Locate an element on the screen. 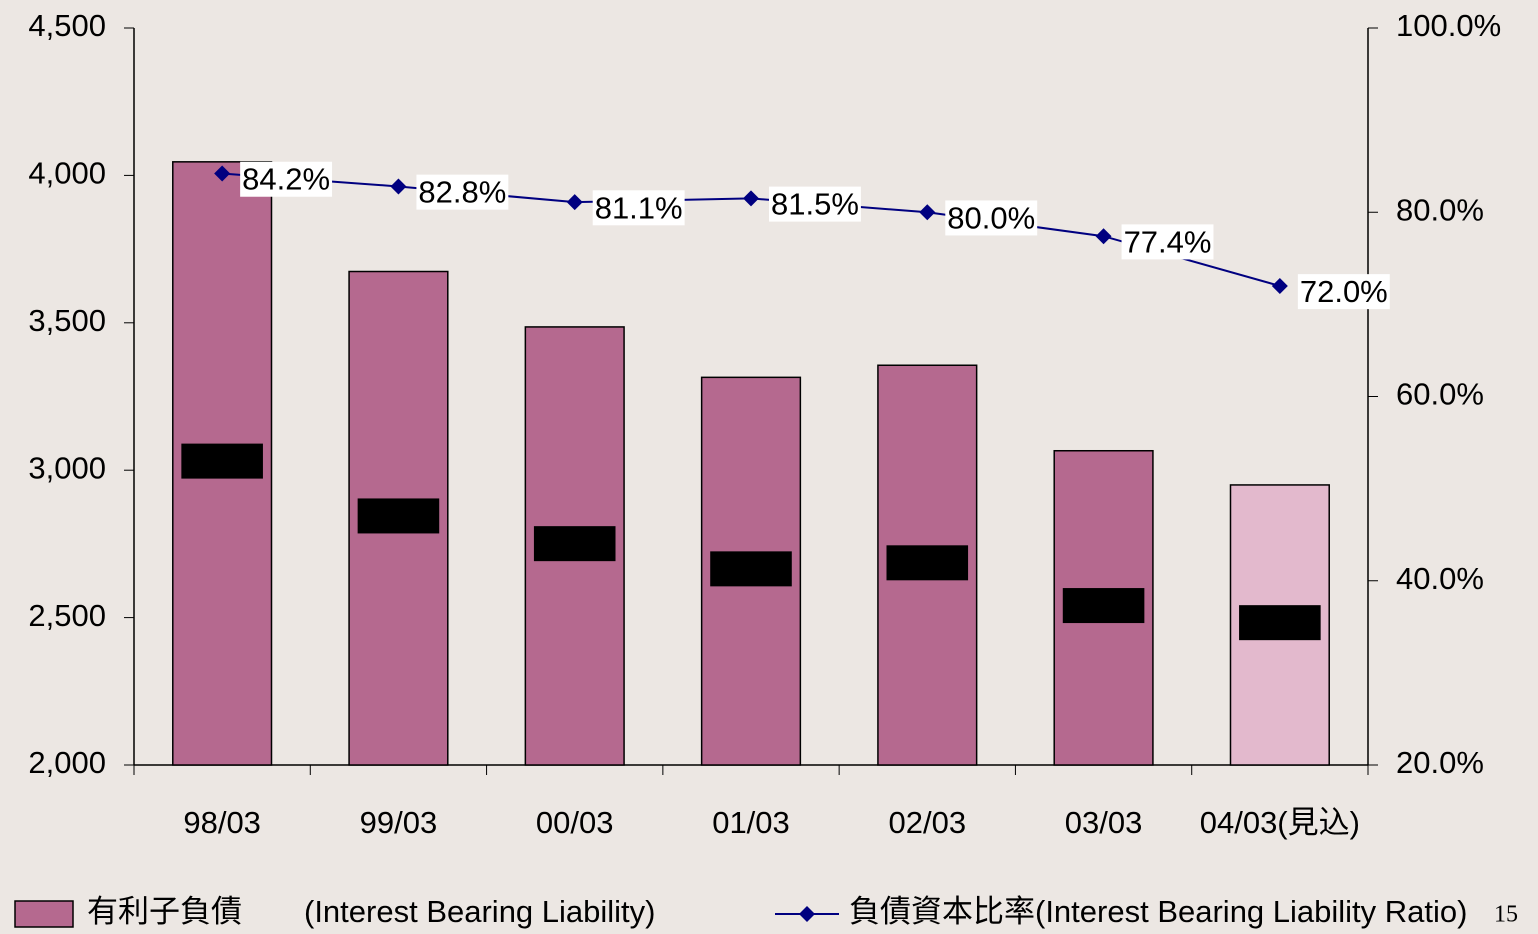 This screenshot has height=934, width=1538. bar-value-label: 3,315 is located at coordinates (751, 568).